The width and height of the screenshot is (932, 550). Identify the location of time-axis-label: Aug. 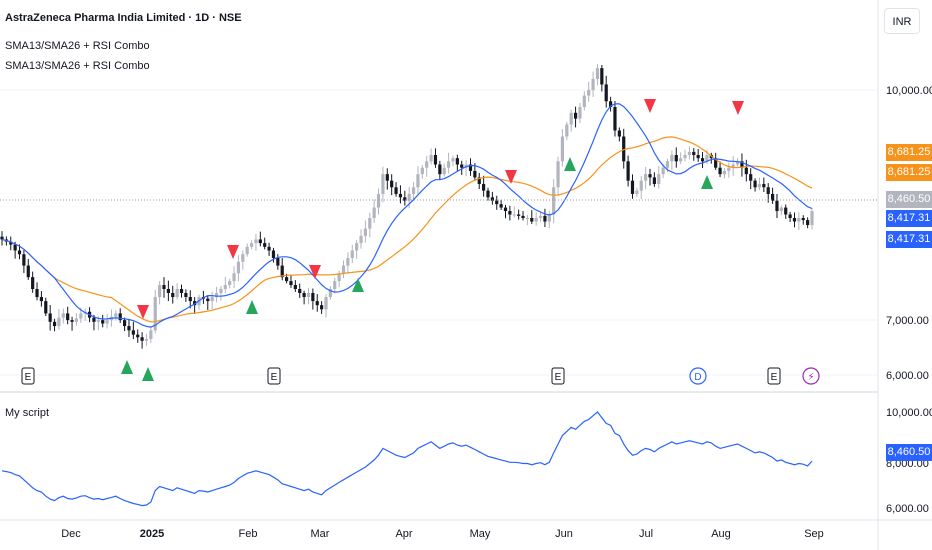
(721, 534).